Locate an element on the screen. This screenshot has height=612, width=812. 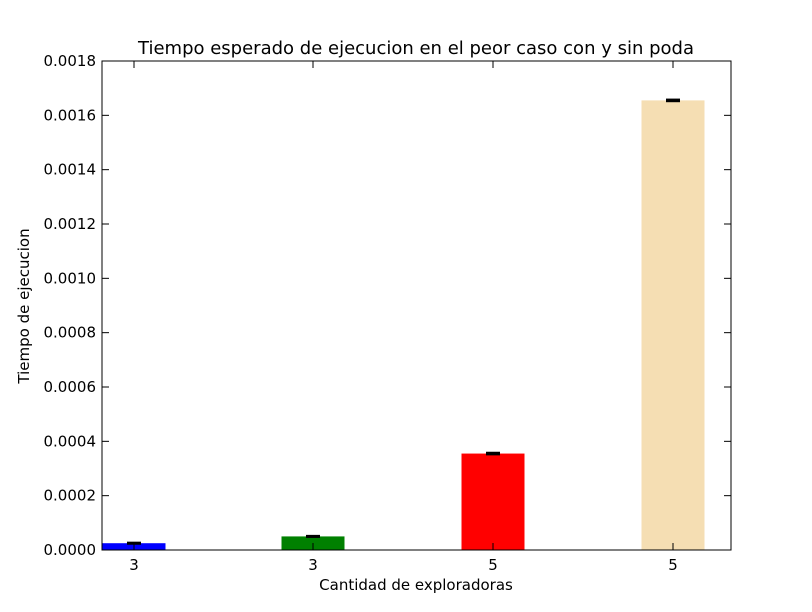
y-tick-label: 0.0018 is located at coordinates (70, 61).